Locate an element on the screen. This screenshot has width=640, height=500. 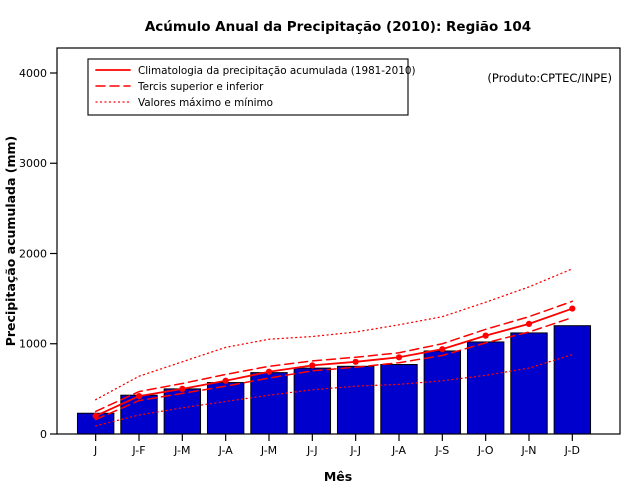
y-axis-label: Precipitação acumulada (mm) is located at coordinates (10, 241).